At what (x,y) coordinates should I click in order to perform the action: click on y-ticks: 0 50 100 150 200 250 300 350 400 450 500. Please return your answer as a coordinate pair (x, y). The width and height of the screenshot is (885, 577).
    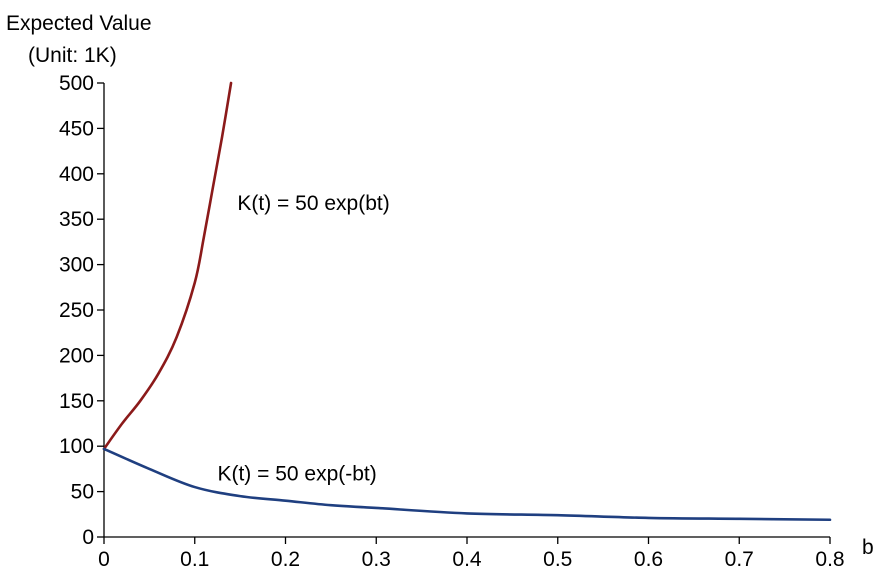
    Looking at the image, I should click on (81, 310).